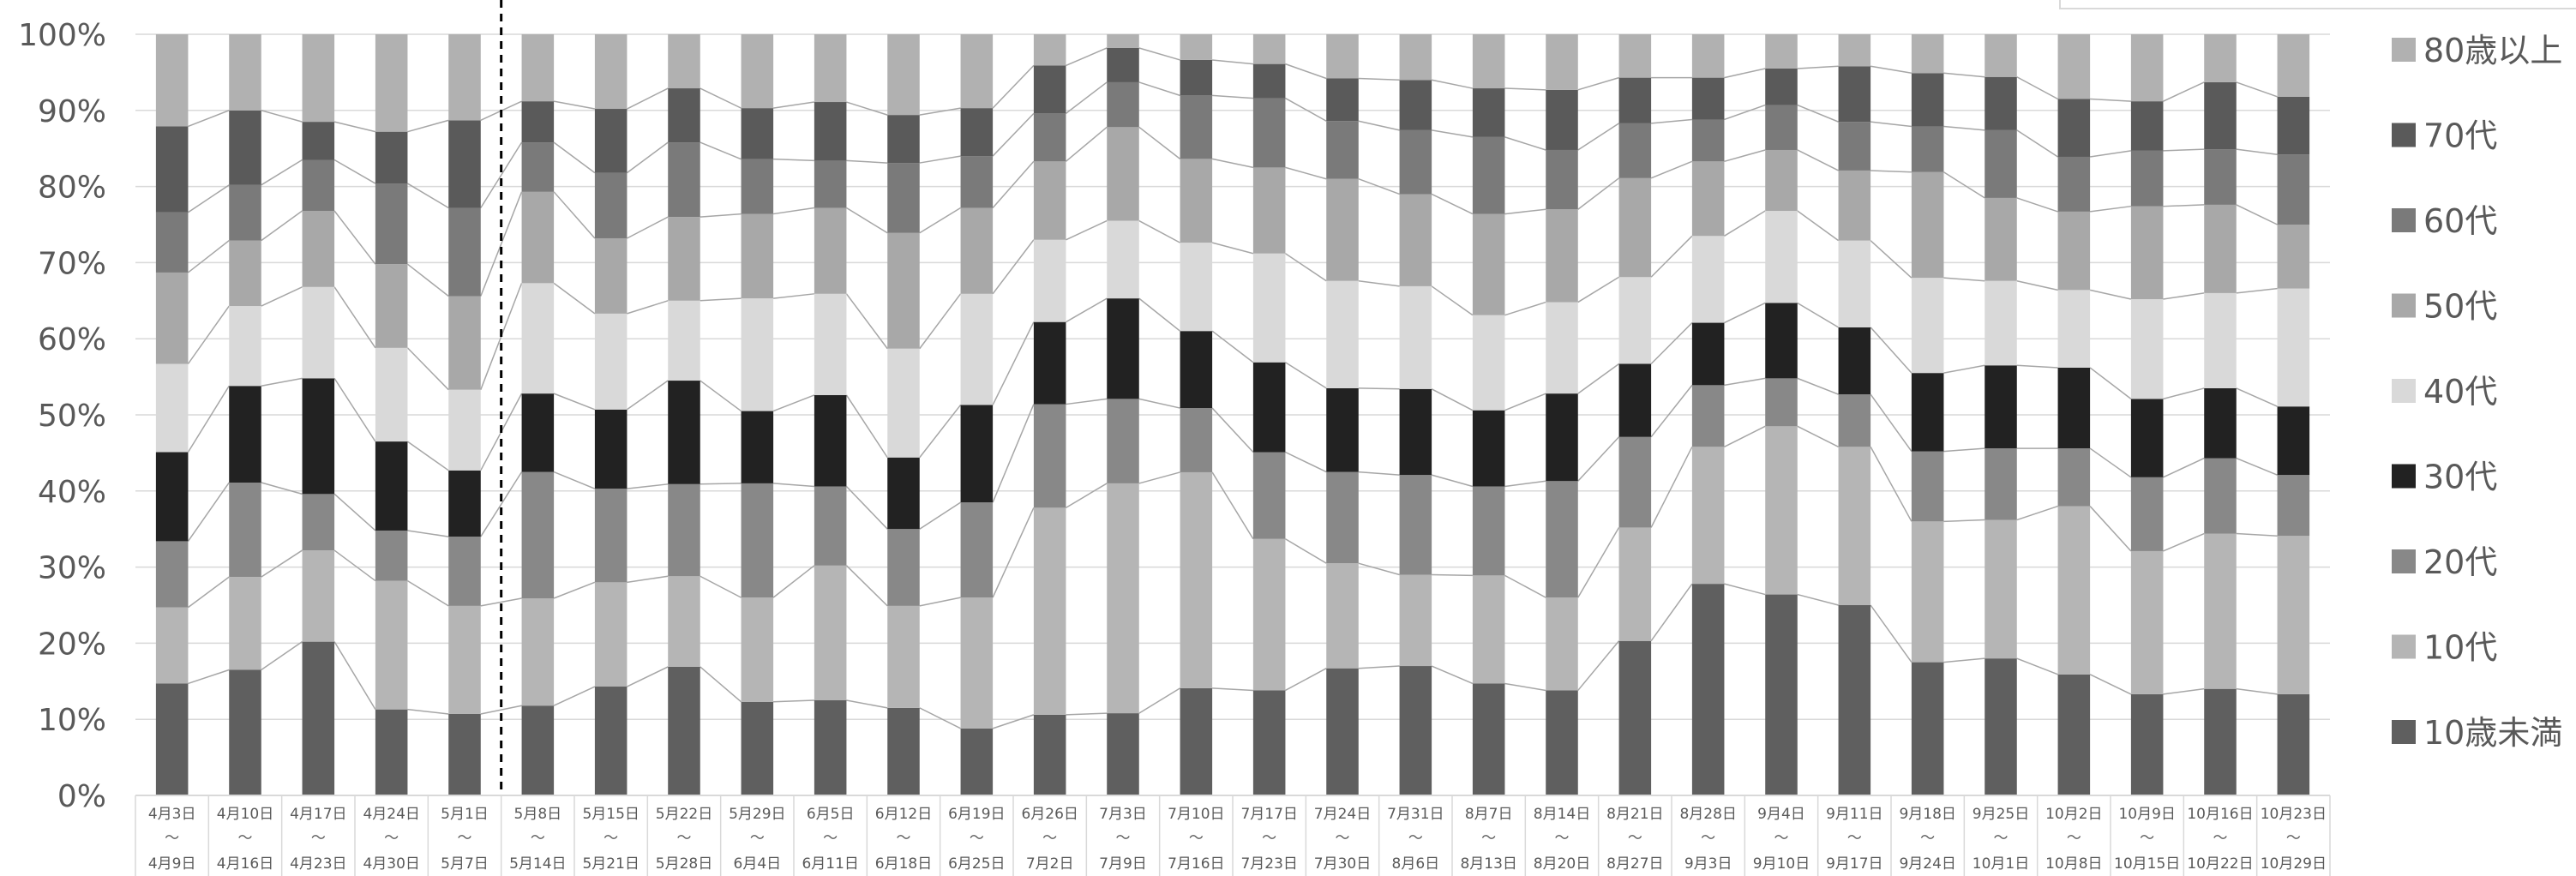 The height and width of the screenshot is (876, 2576). I want to click on legend-swatch, so click(2404, 391).